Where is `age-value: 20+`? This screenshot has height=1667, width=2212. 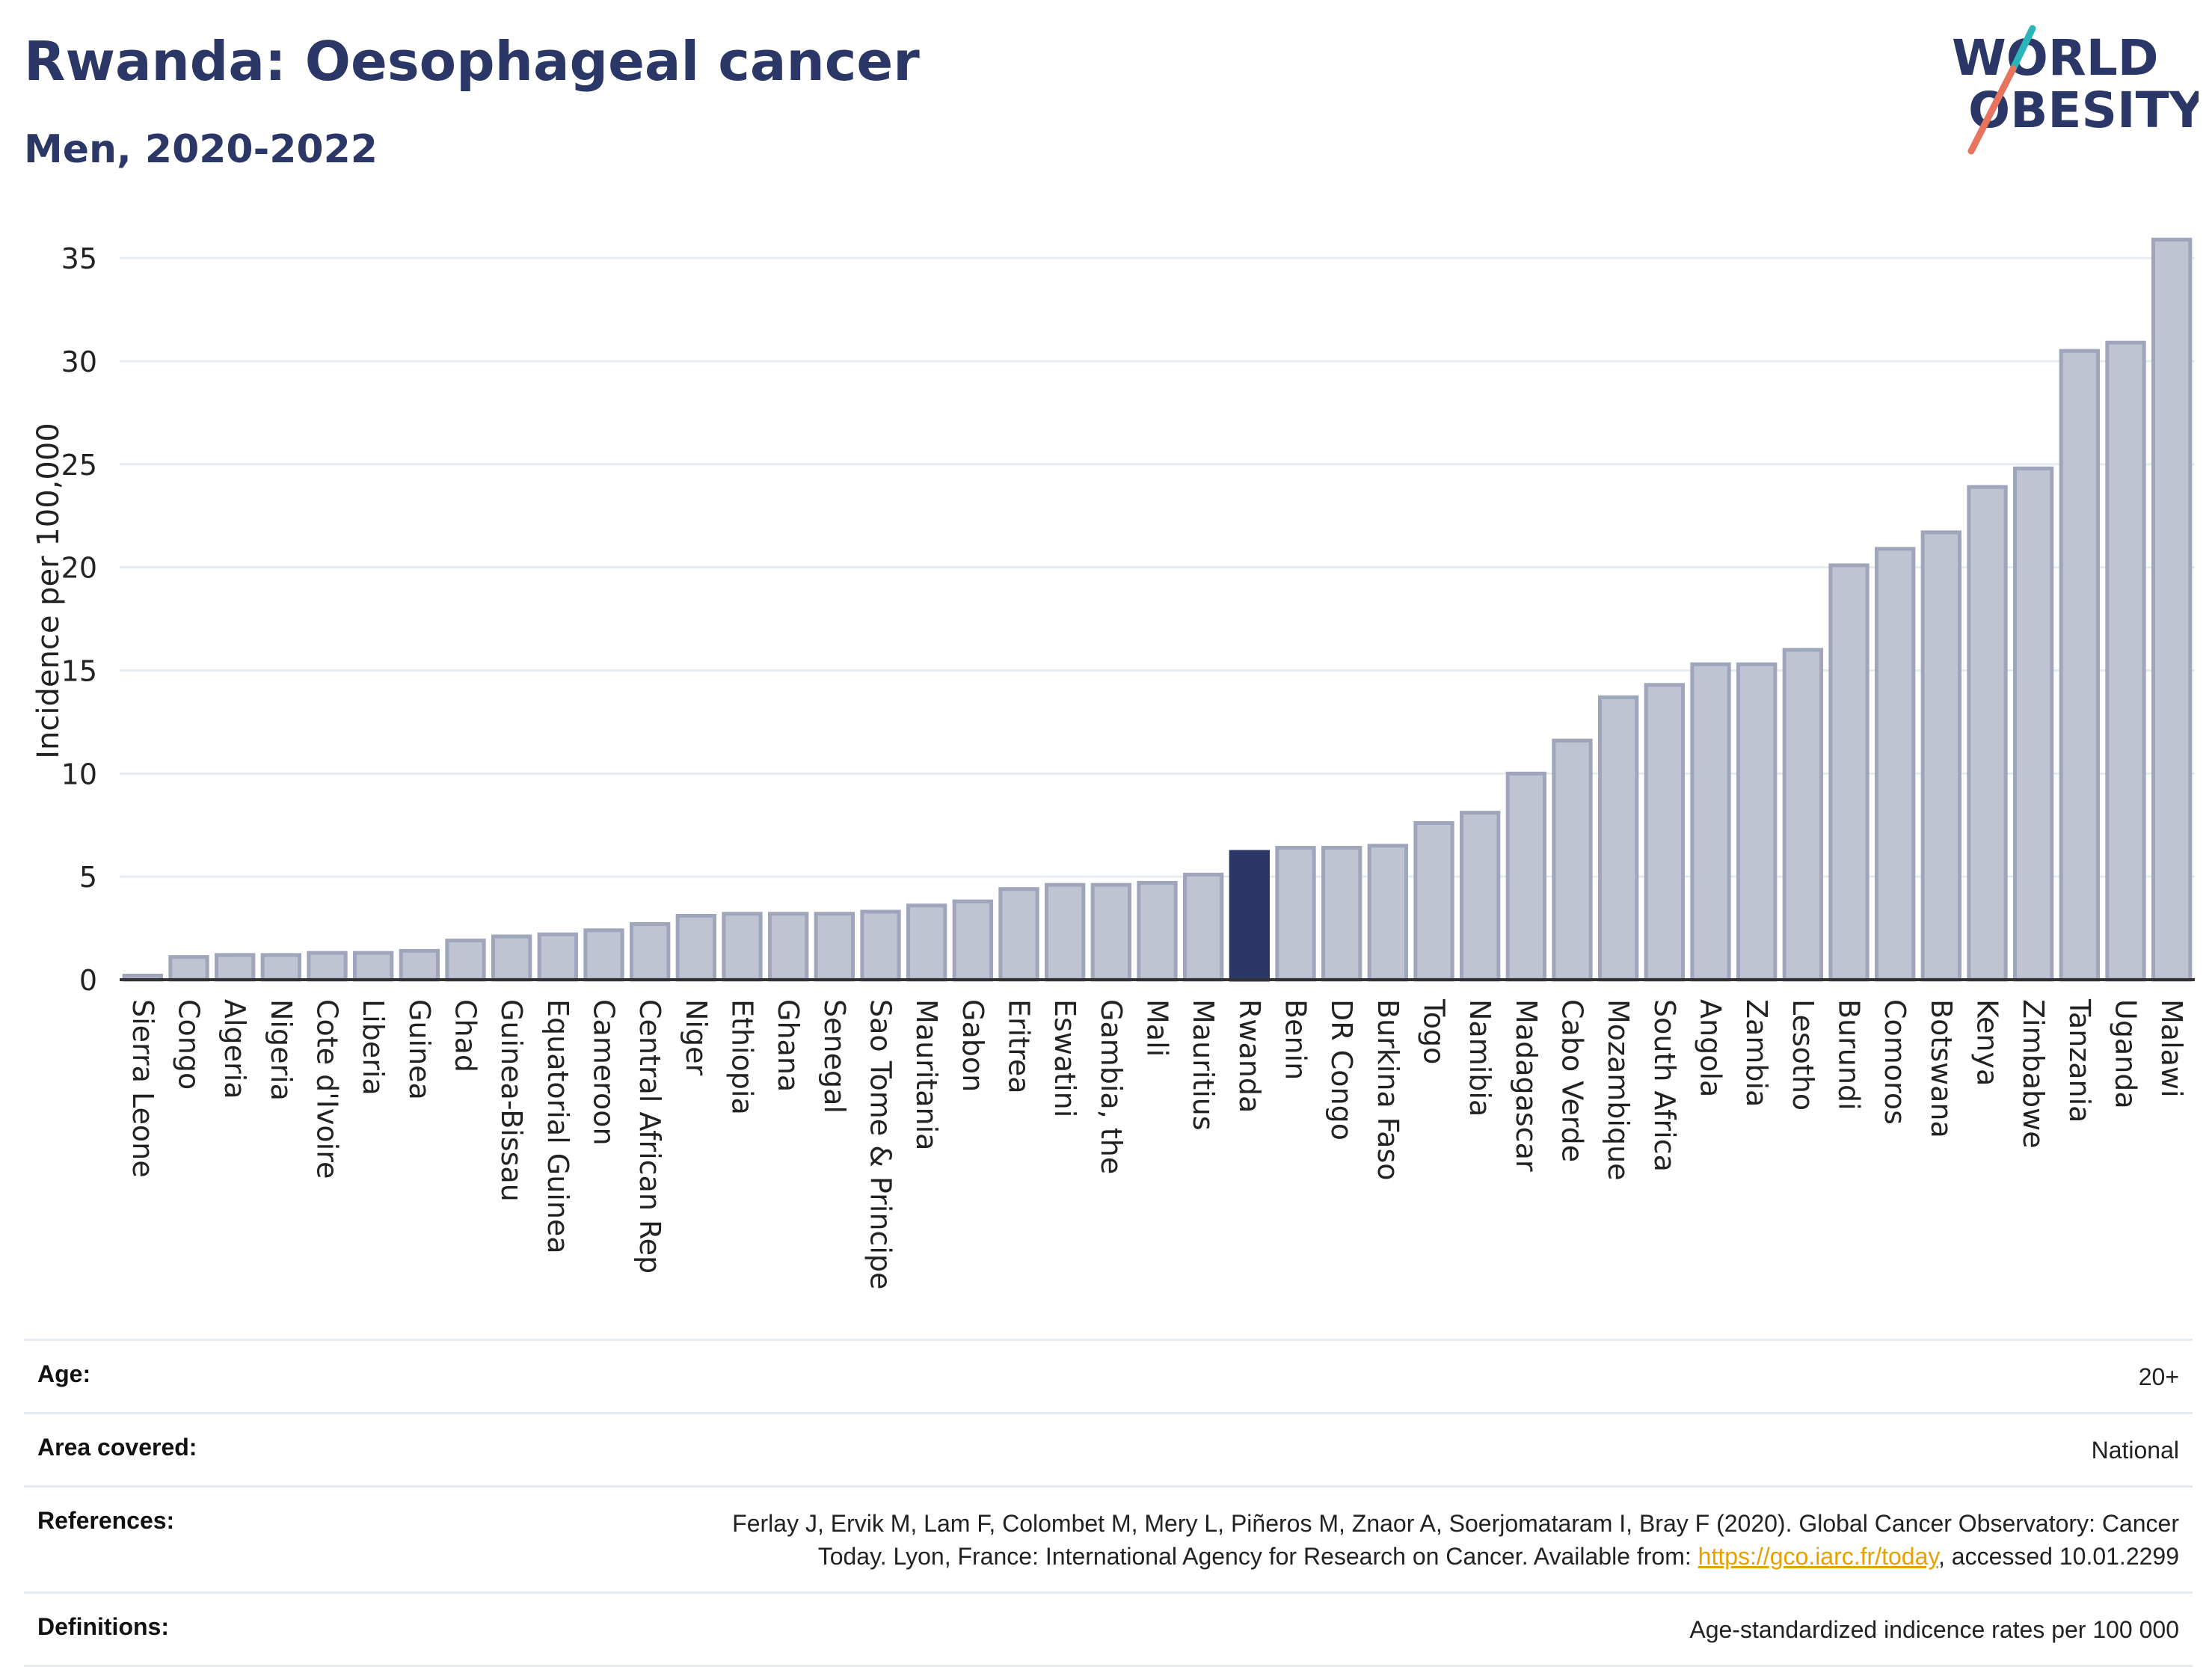 age-value: 20+ is located at coordinates (2158, 1376).